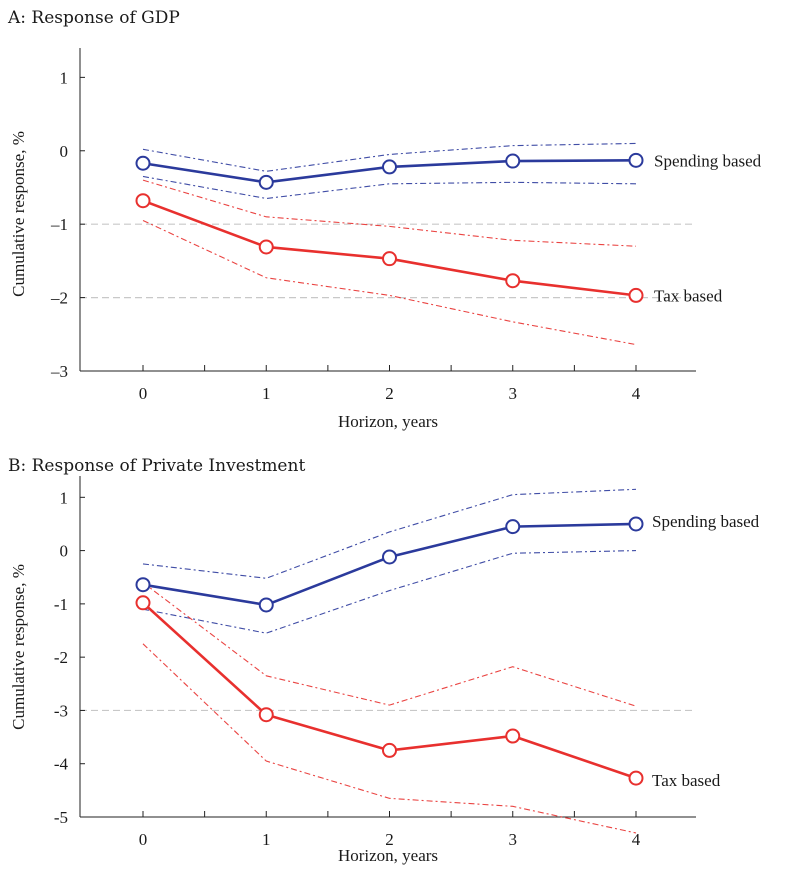 Image resolution: width=805 pixels, height=871 pixels. I want to click on series-line, so click(389, 248).